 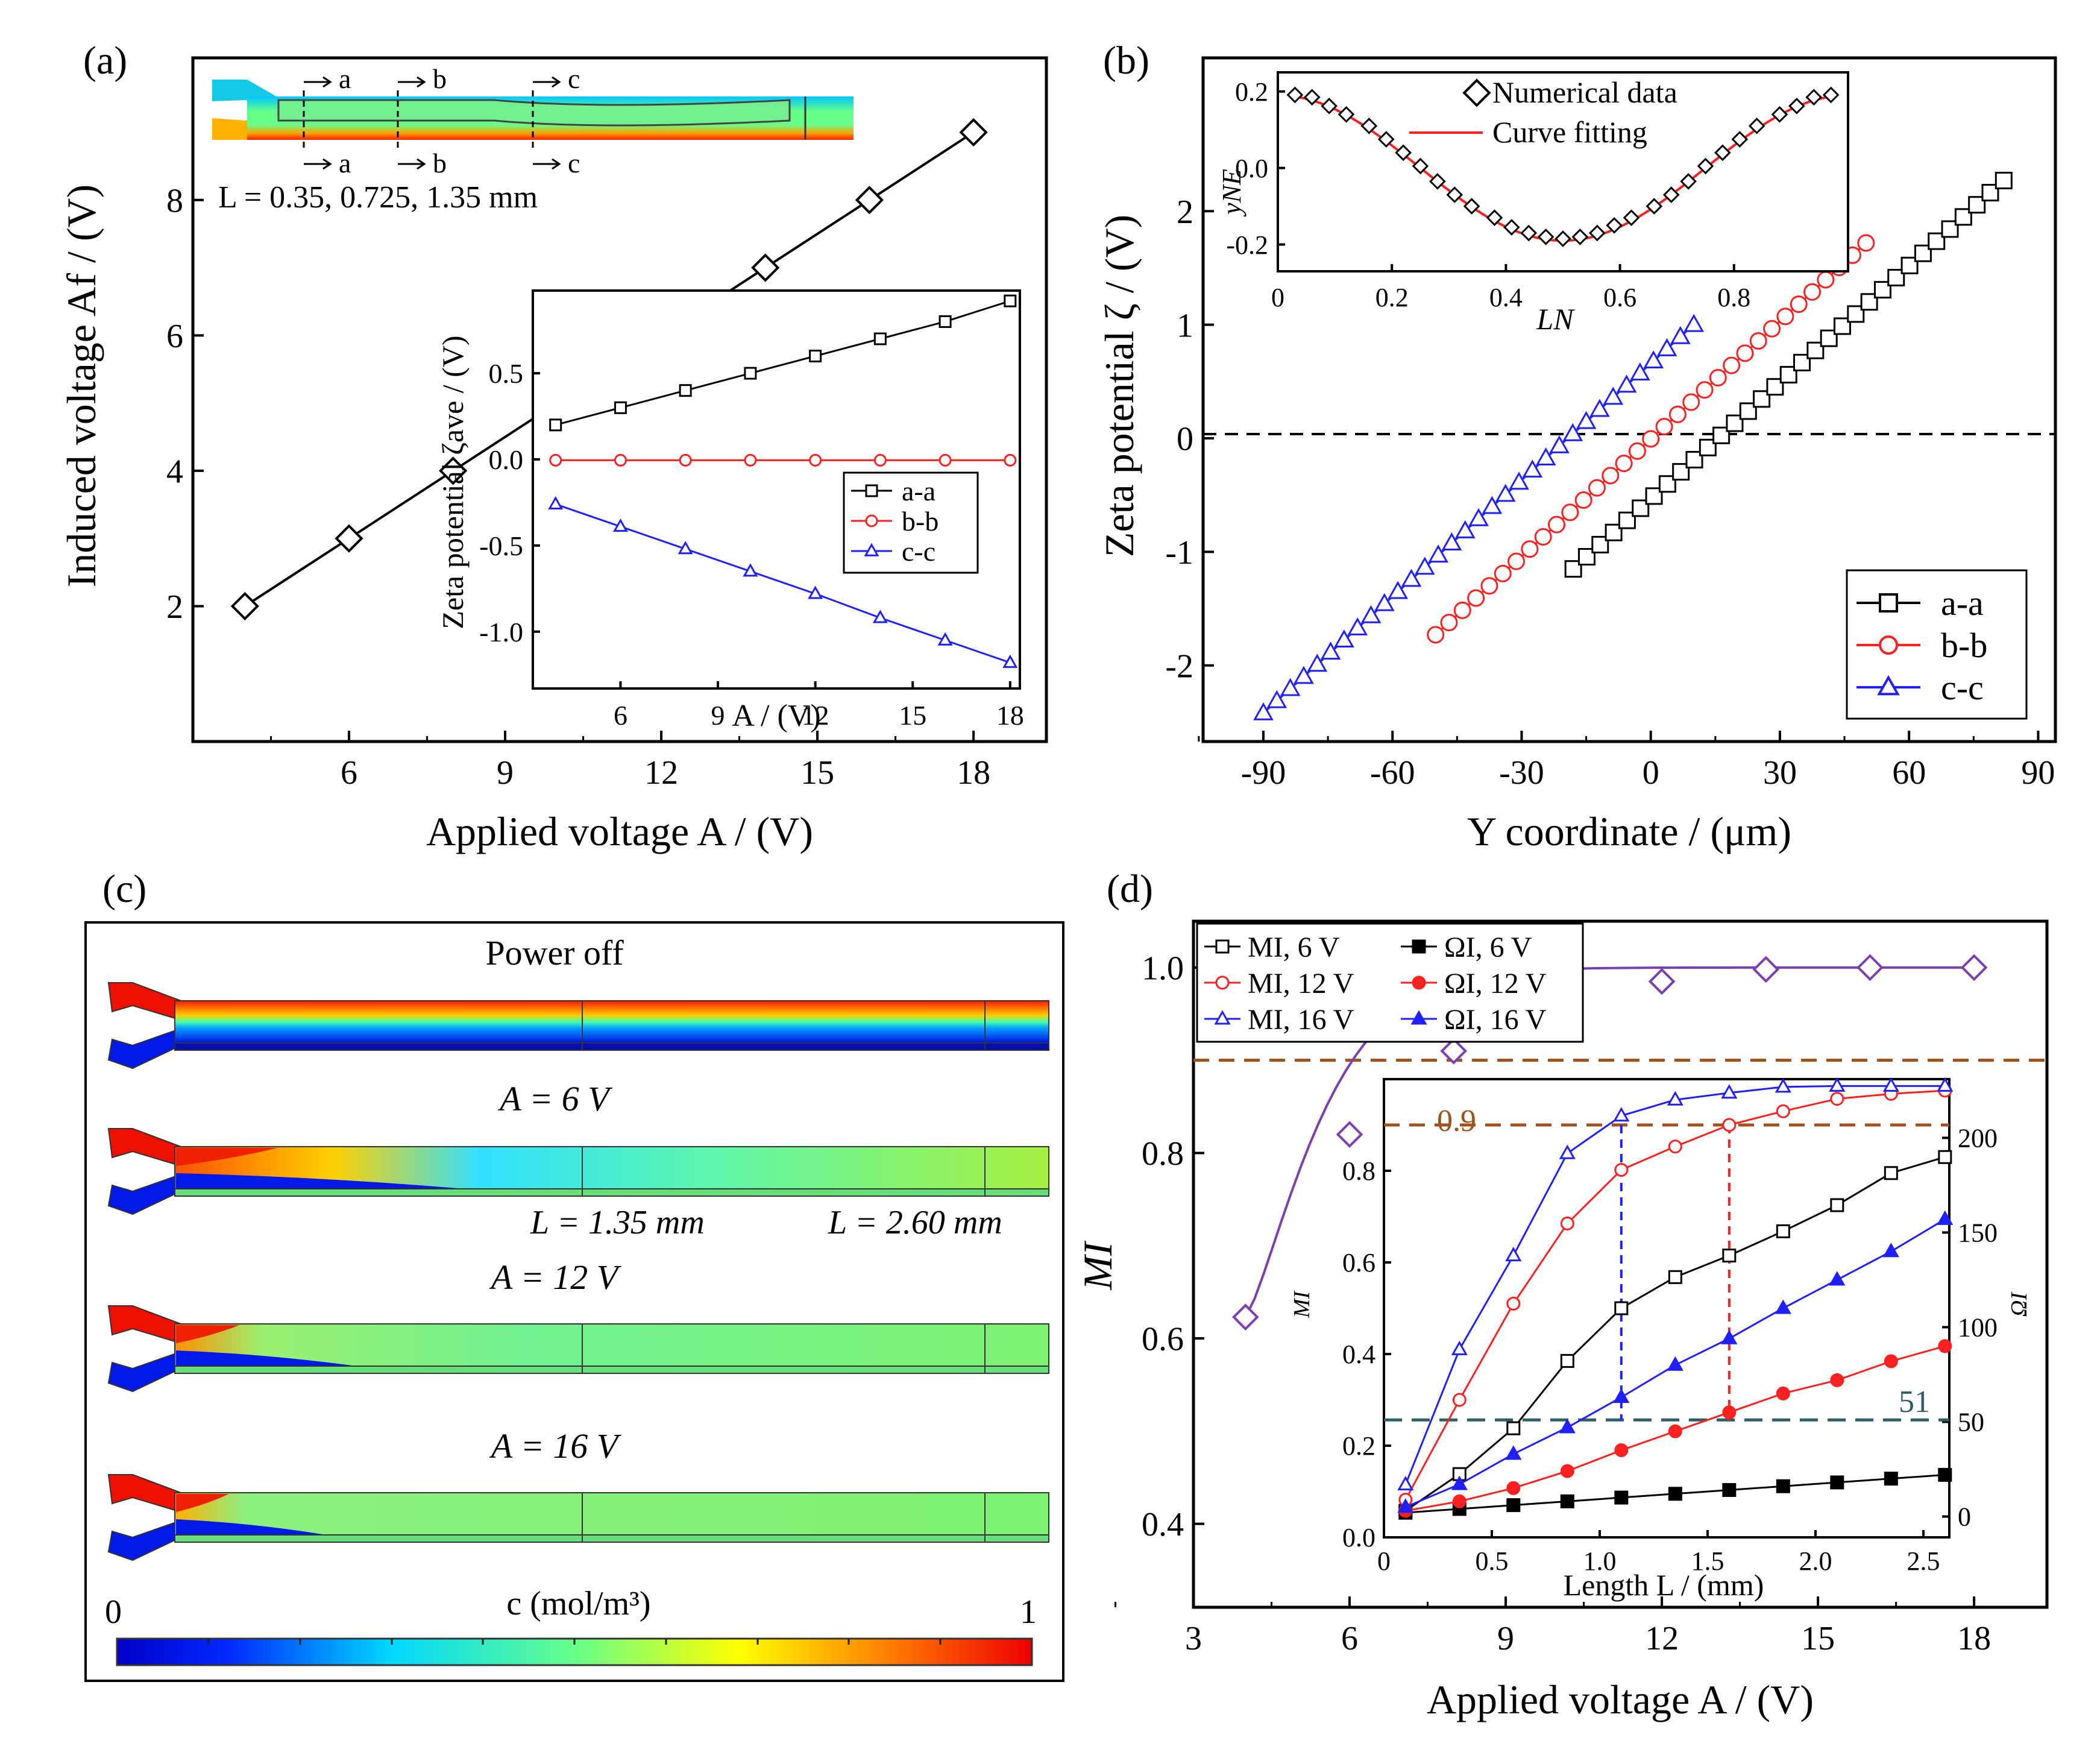 What do you see at coordinates (611, 1192) in the screenshot?
I see `channel-side` at bounding box center [611, 1192].